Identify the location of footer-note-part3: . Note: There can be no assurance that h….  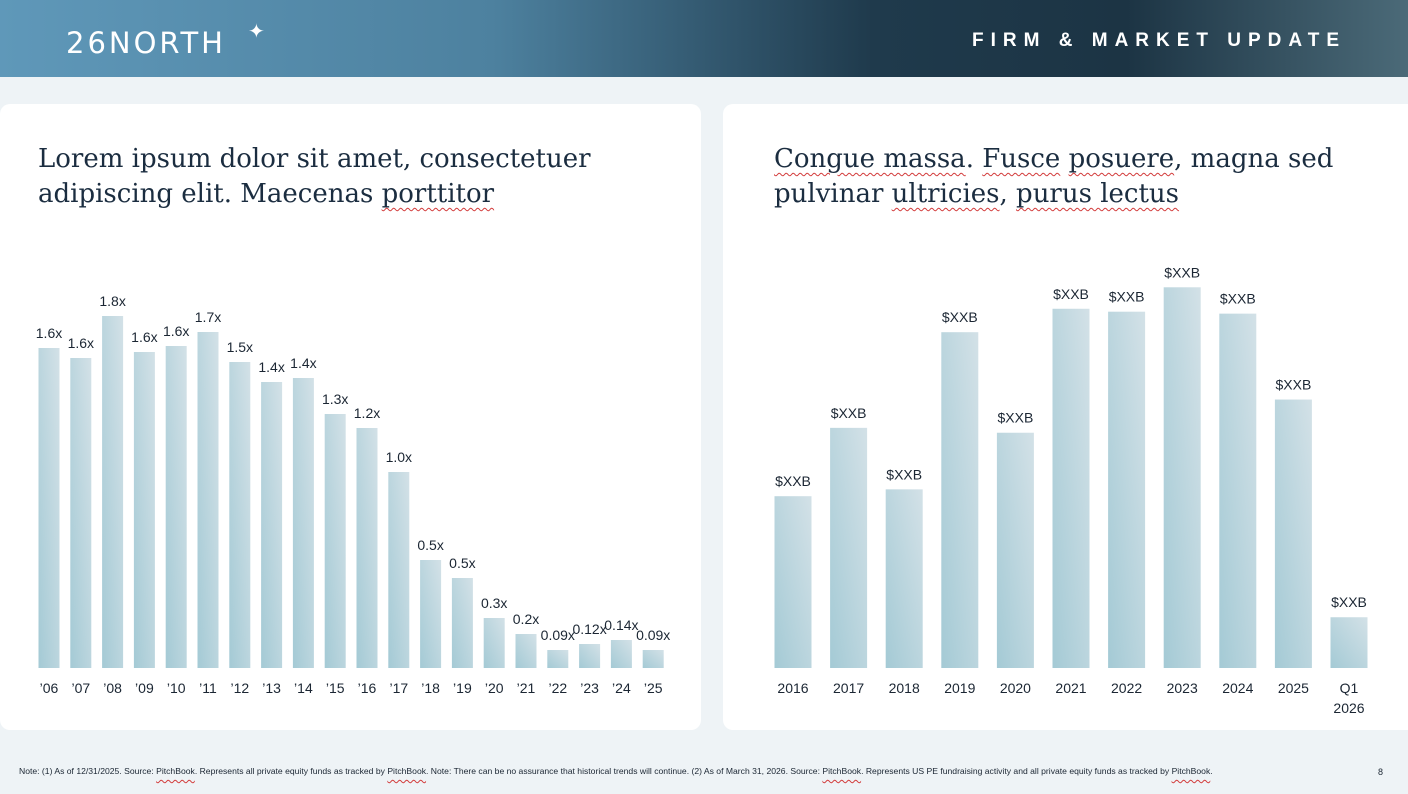
(624, 771).